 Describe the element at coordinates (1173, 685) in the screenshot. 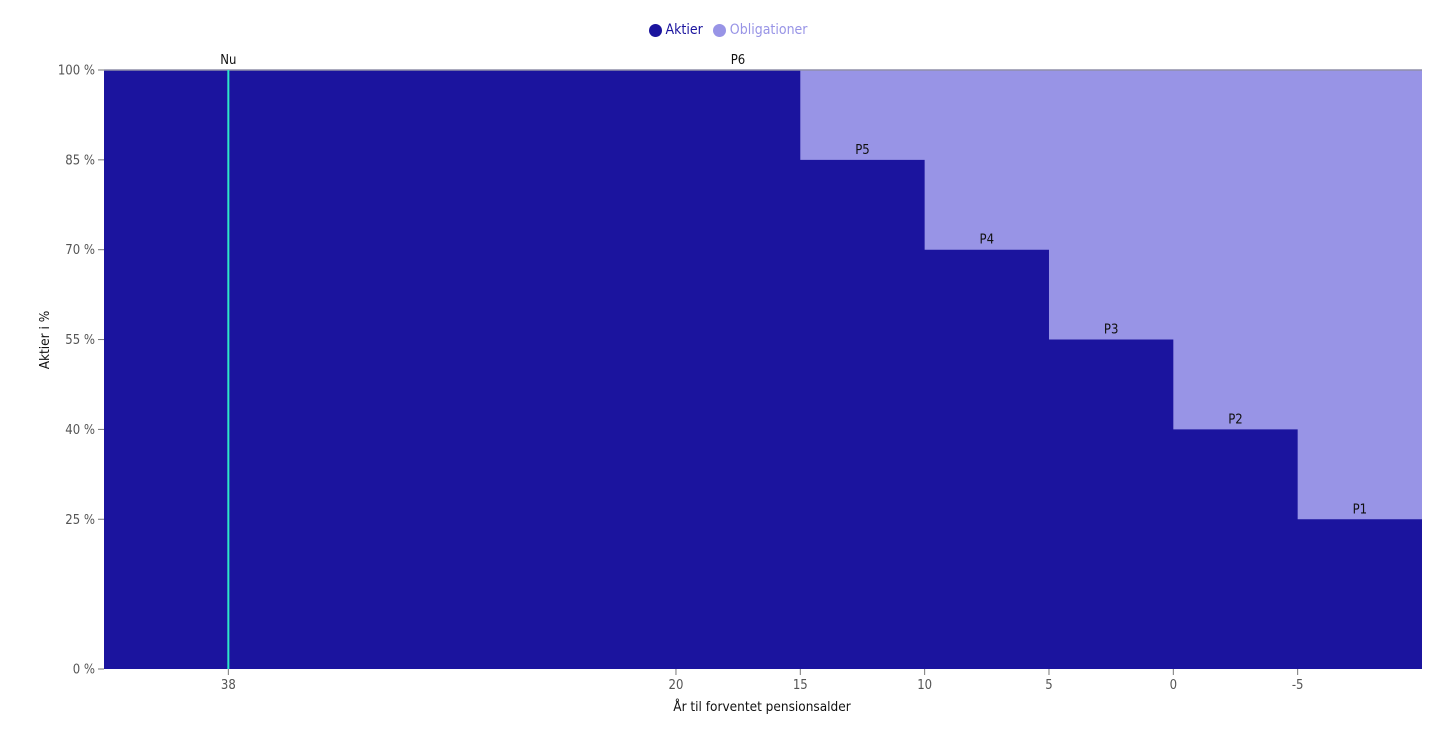

I see `x-tick-label: 0` at that location.